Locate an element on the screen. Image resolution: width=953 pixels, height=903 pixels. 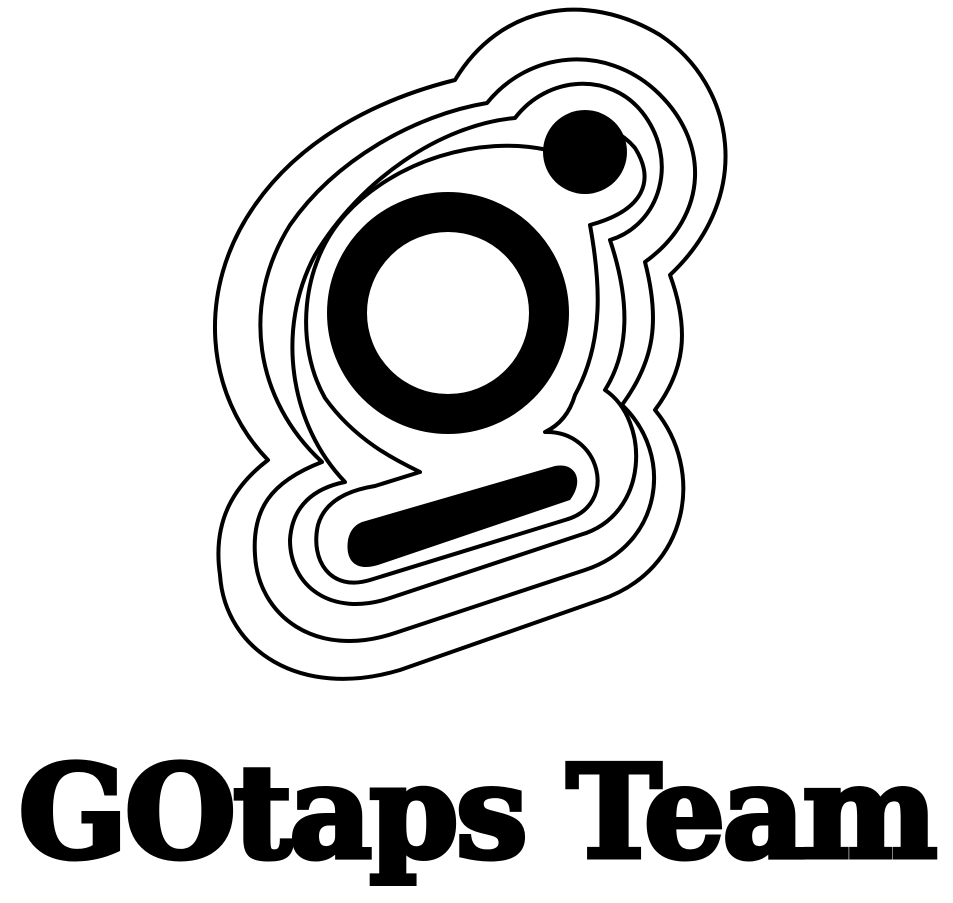
logo-dot is located at coordinates (585, 152).